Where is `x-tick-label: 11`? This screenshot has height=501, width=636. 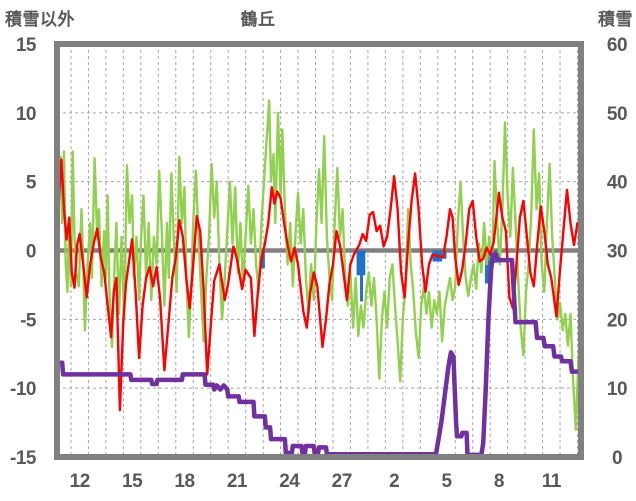 x-tick-label: 11 is located at coordinates (552, 481).